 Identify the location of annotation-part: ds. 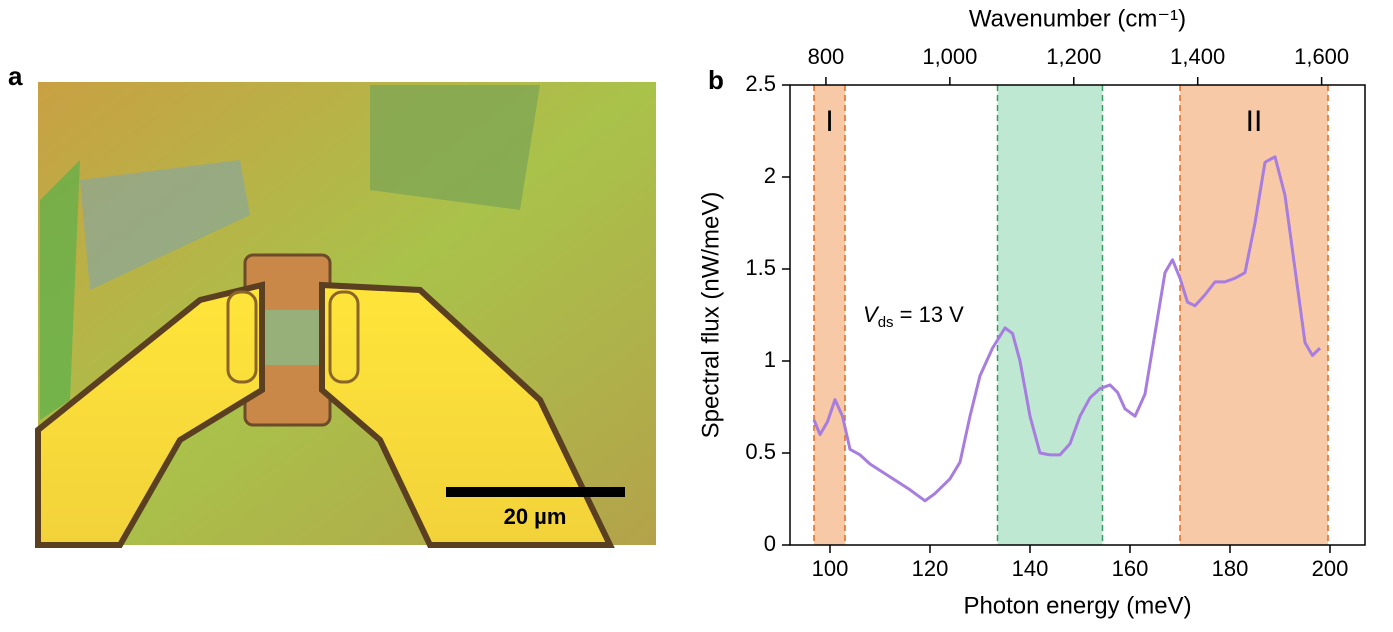
(886, 322).